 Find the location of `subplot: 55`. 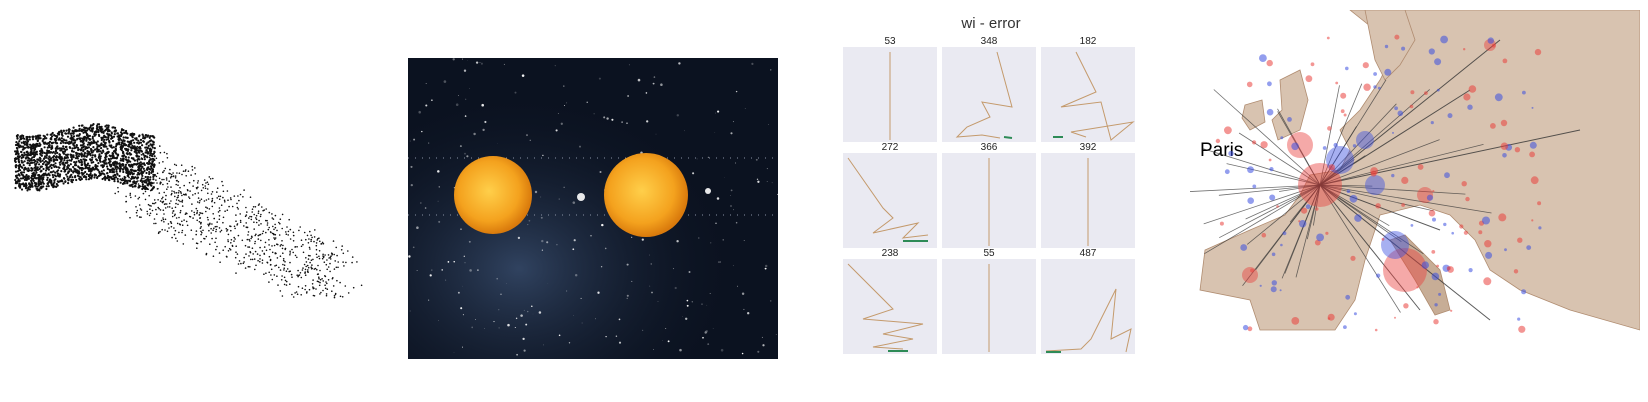

subplot: 55 is located at coordinates (989, 301).